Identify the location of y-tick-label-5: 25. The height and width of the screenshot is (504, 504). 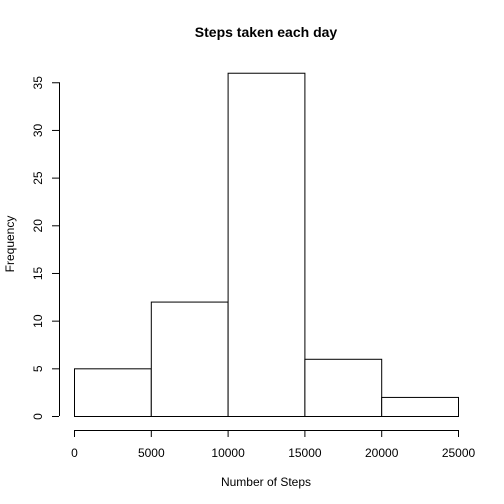
(38, 178).